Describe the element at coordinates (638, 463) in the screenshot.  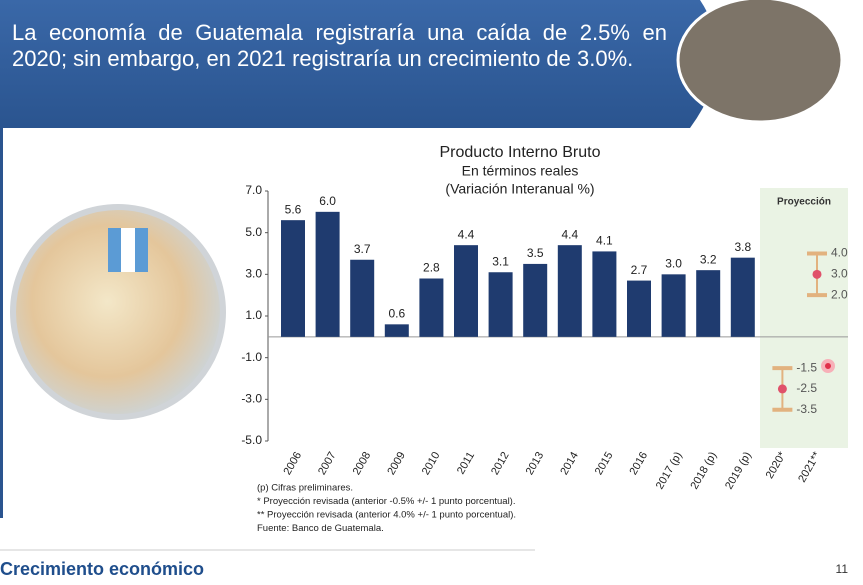
I see `x-tick-label: 2016` at that location.